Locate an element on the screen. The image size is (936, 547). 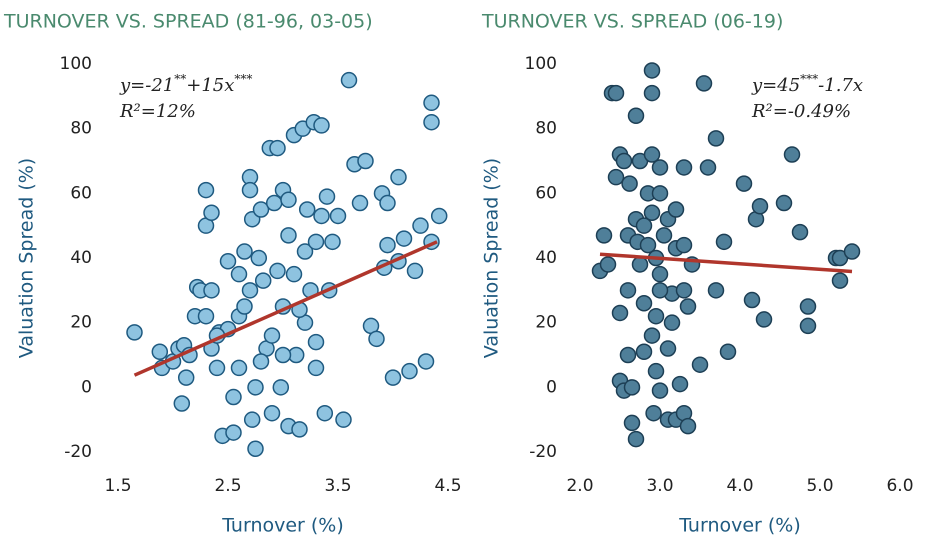
x-tick-label: 6.0 is located at coordinates (899, 486).